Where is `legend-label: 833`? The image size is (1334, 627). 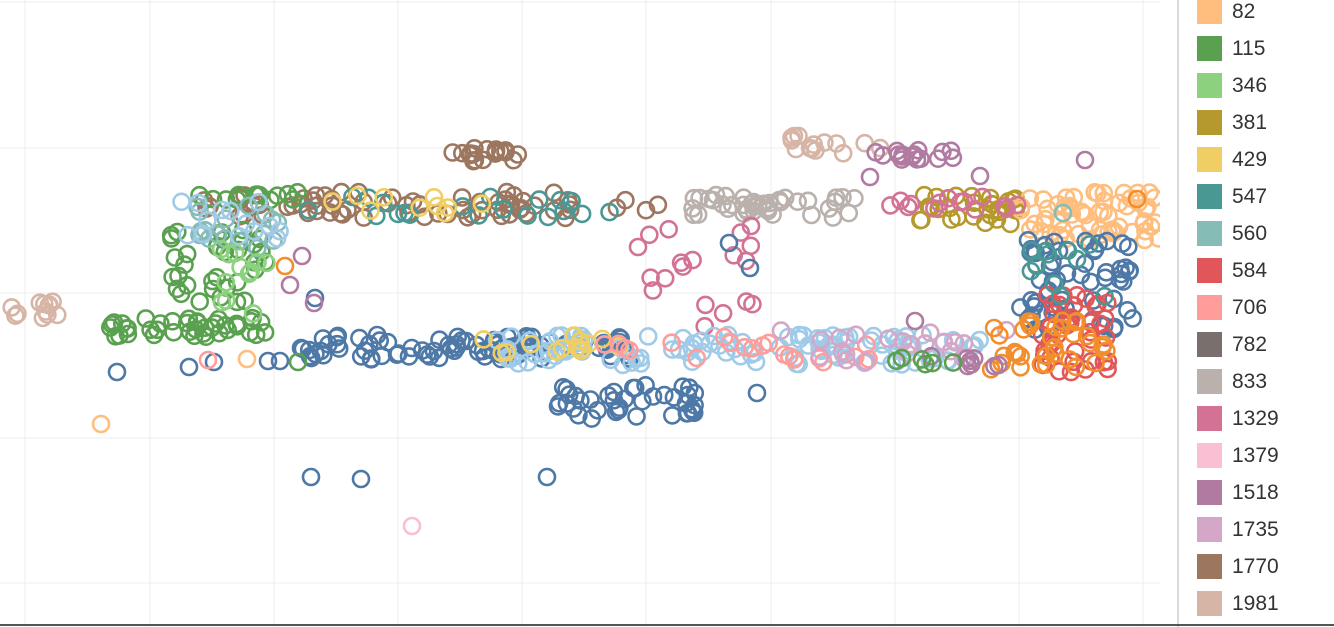
legend-label: 833 is located at coordinates (1250, 381).